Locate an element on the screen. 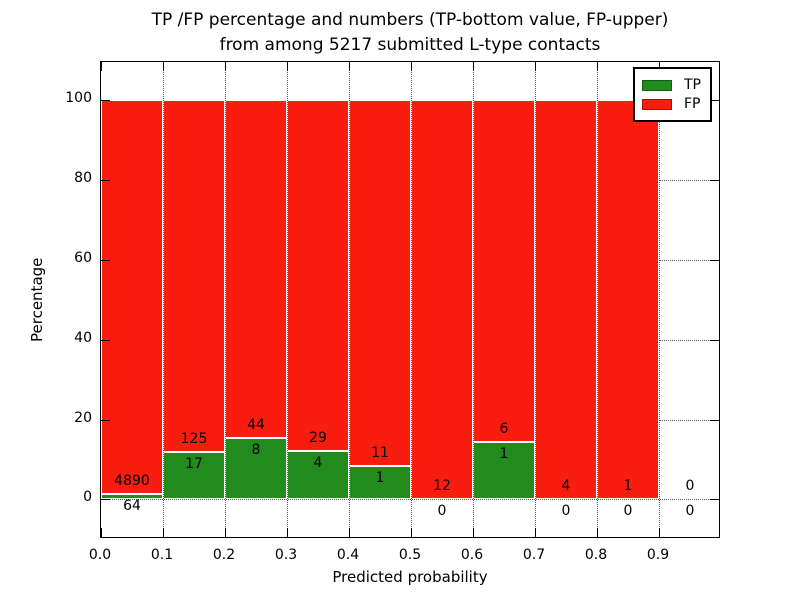 The height and width of the screenshot is (600, 800). legend-item-fp: FP is located at coordinates (671, 104).